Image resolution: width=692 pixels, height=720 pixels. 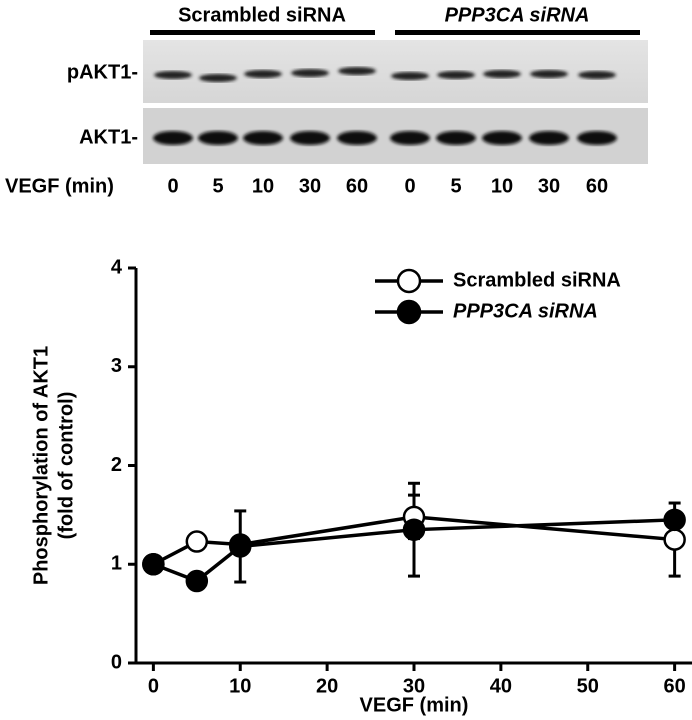 I want to click on y-tick-label: 4, so click(x=117, y=267).